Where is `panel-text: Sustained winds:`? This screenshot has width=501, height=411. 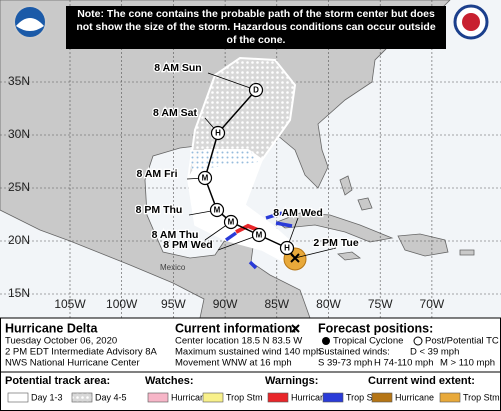
panel-text: Sustained winds: is located at coordinates (354, 352).